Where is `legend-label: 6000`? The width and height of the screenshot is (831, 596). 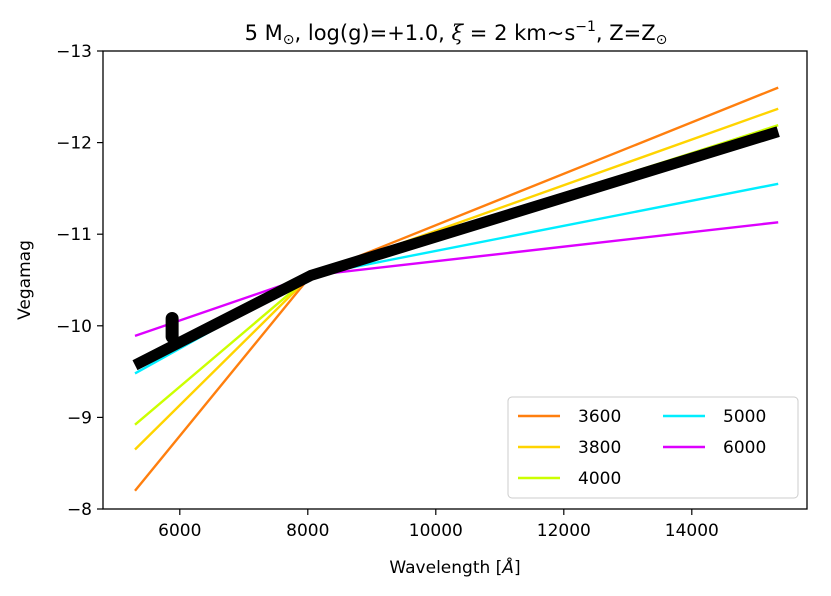
legend-label: 6000 is located at coordinates (744, 448).